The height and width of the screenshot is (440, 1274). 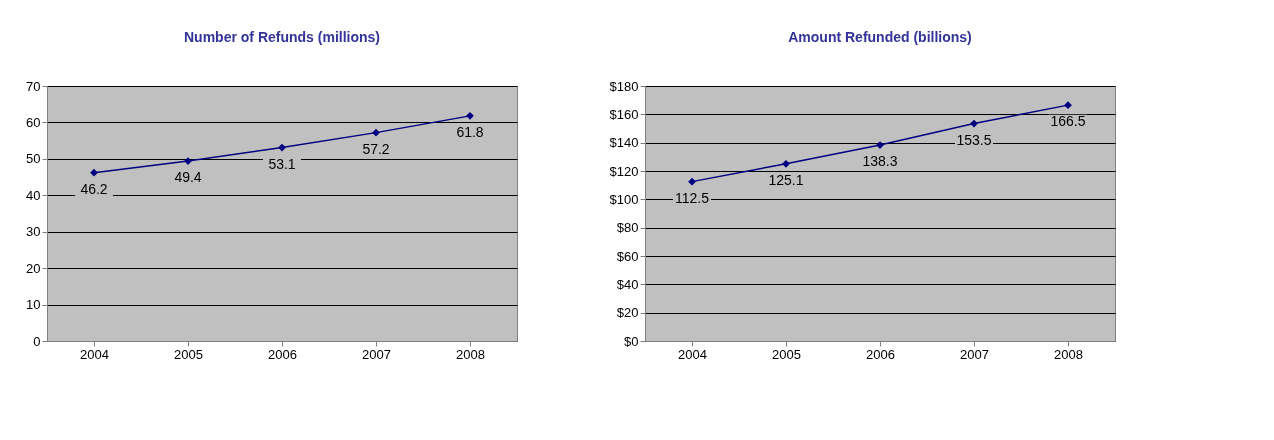 What do you see at coordinates (33, 305) in the screenshot?
I see `y-tick-label: 10` at bounding box center [33, 305].